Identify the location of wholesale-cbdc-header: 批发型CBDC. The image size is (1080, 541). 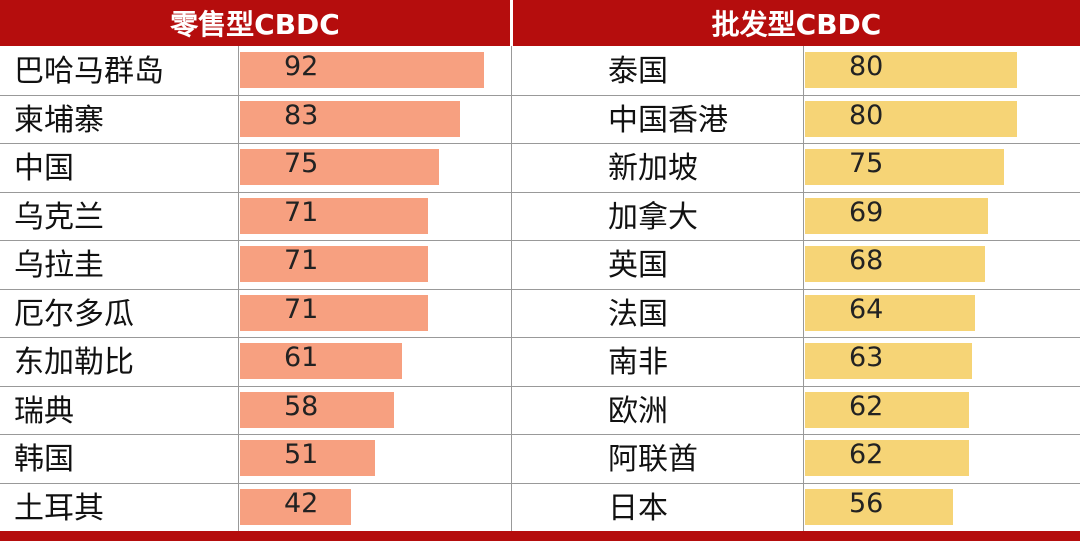
(796, 23).